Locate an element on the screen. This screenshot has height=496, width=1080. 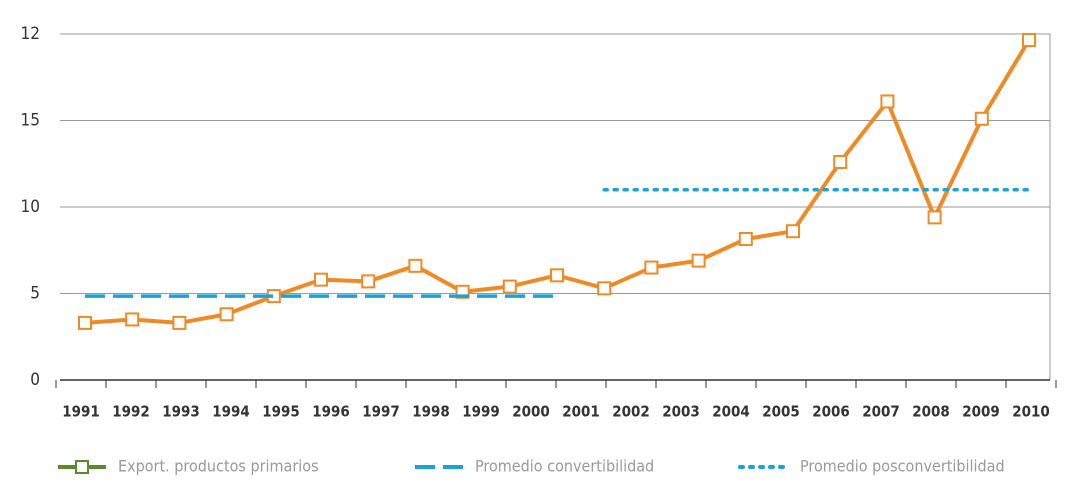
y-tick-label: 5 is located at coordinates (35, 294).